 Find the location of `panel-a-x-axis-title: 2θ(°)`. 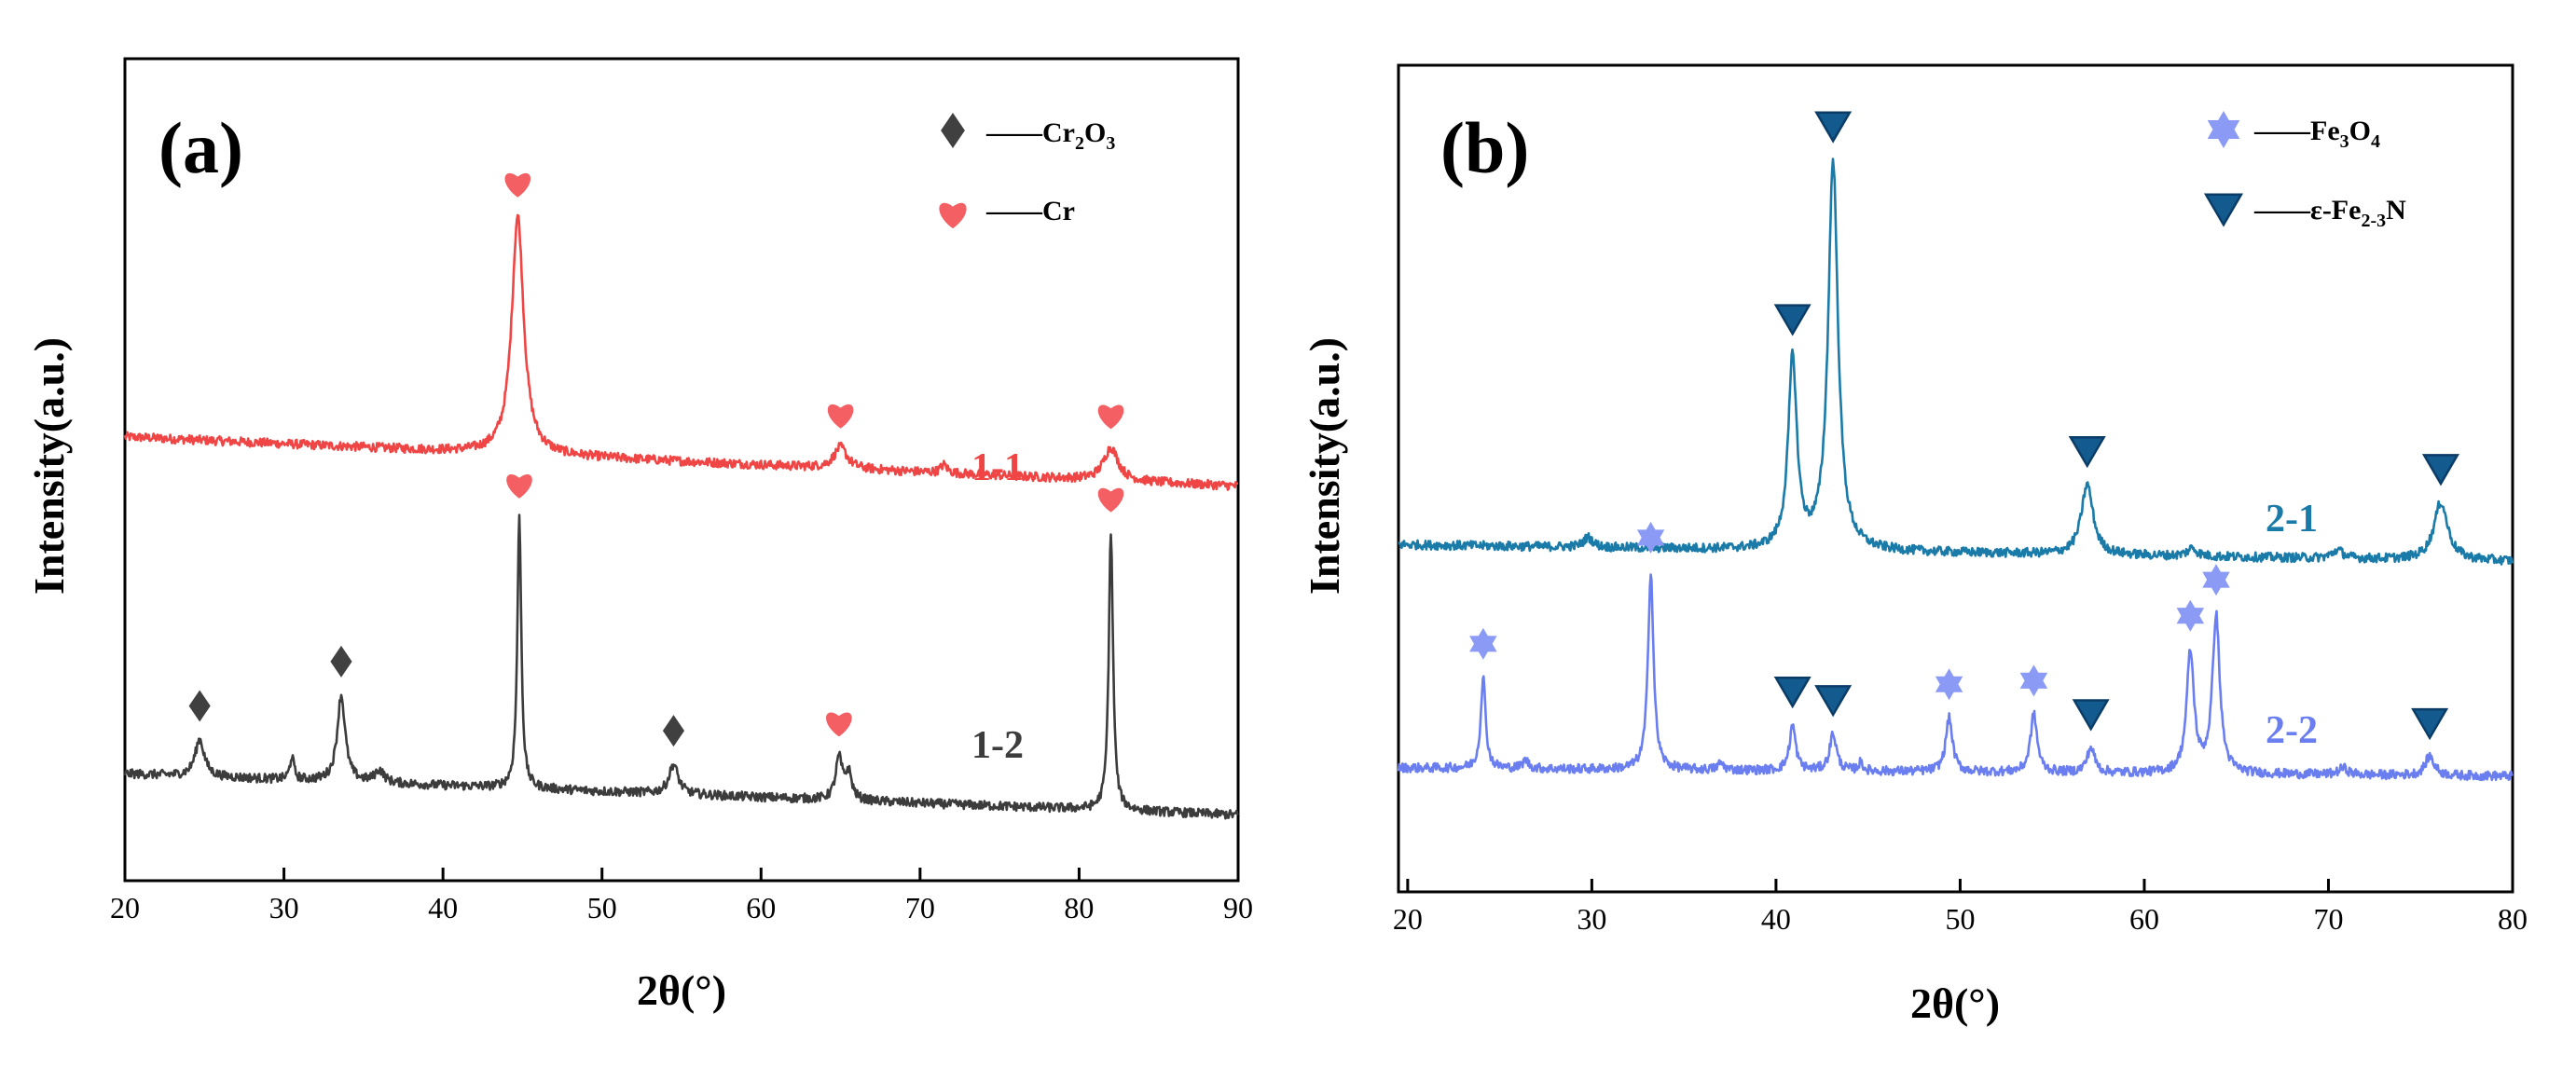

panel-a-x-axis-title: 2θ(°) is located at coordinates (681, 990).